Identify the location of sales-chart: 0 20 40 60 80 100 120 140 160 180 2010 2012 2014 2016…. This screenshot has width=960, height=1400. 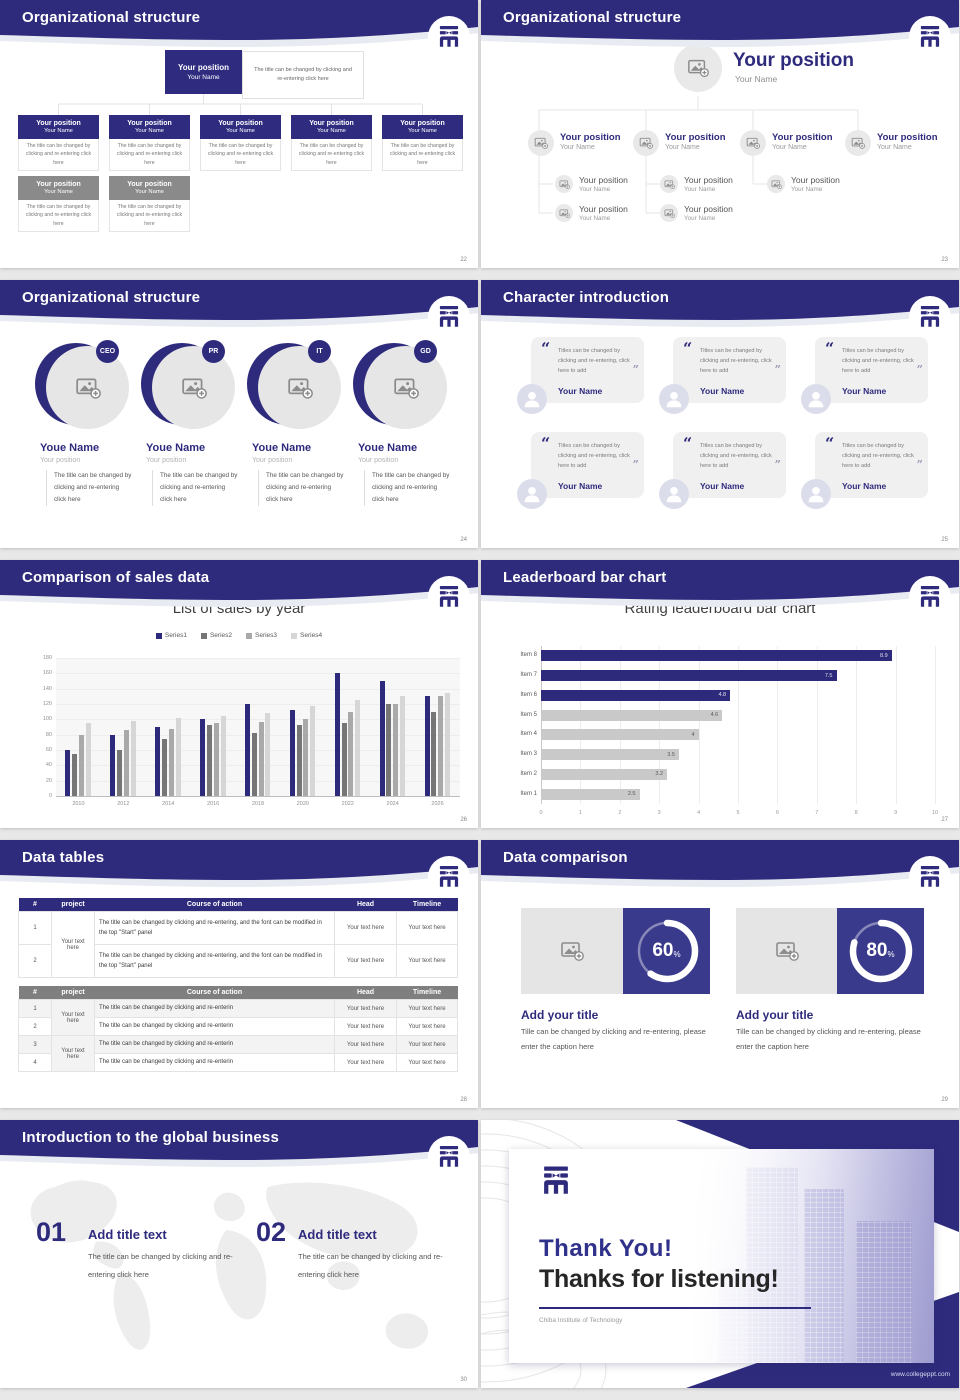
(239, 694).